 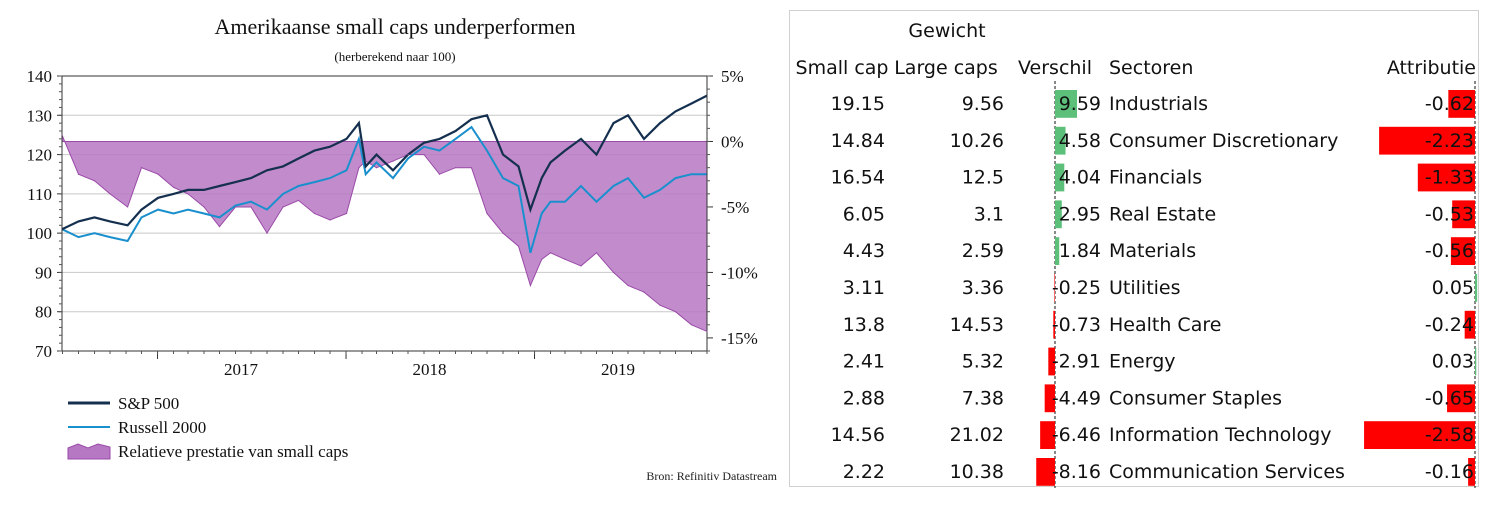 What do you see at coordinates (858, 178) in the screenshot?
I see `cell-small-cap: 16.54` at bounding box center [858, 178].